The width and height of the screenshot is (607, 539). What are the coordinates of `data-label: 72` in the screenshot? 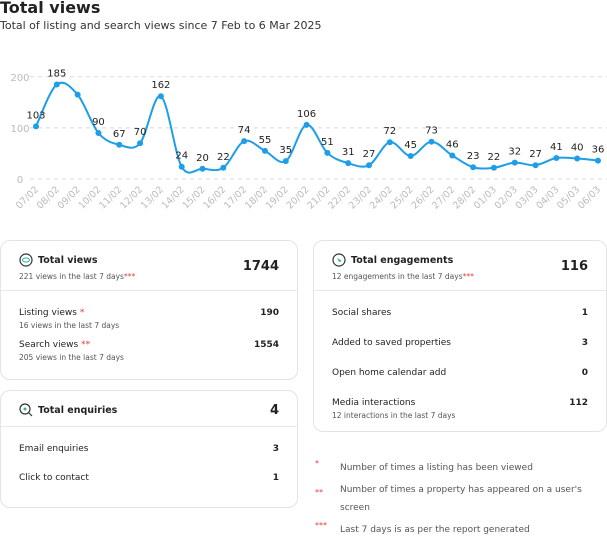 It's located at (389, 131).